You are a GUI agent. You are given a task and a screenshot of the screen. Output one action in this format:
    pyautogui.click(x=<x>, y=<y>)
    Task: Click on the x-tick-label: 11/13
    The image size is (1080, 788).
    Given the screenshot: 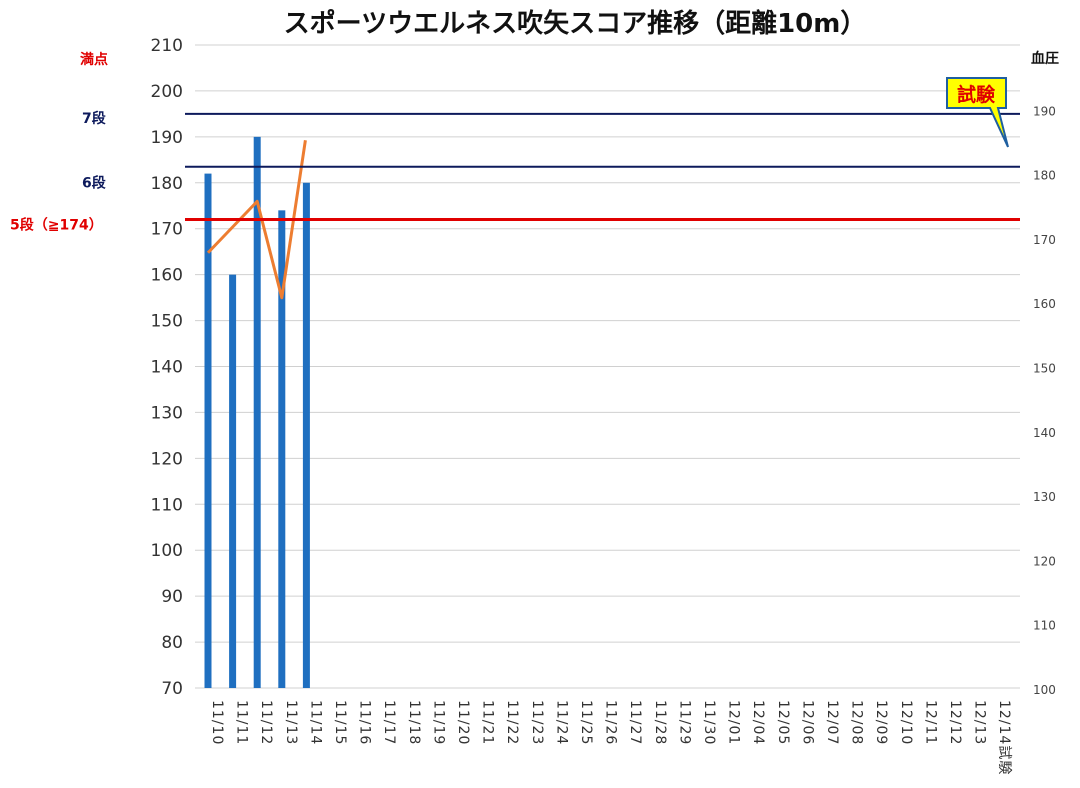 What is the action you would take?
    pyautogui.click(x=291, y=722)
    